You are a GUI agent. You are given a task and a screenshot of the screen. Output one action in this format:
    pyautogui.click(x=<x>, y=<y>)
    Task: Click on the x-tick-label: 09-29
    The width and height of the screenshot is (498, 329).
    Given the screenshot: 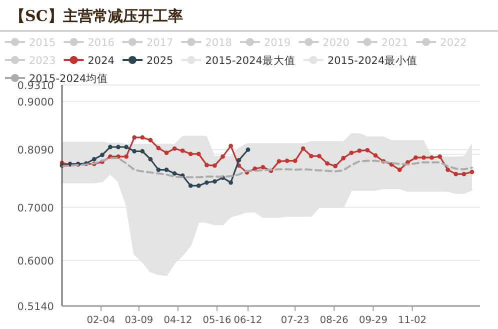 What is the action you would take?
    pyautogui.click(x=373, y=320)
    